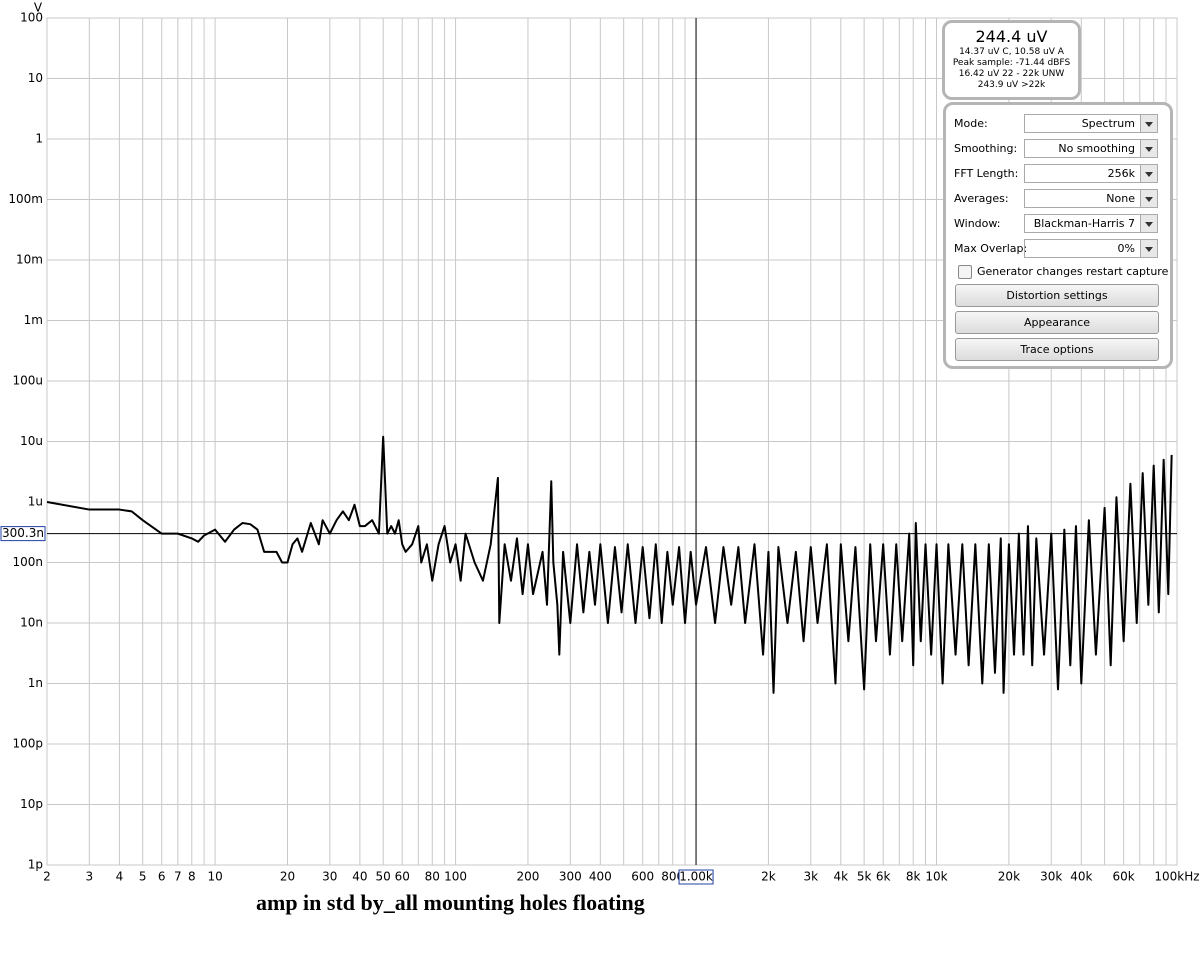 This screenshot has width=1200, height=960. I want to click on cursor-y-box, so click(23, 534).